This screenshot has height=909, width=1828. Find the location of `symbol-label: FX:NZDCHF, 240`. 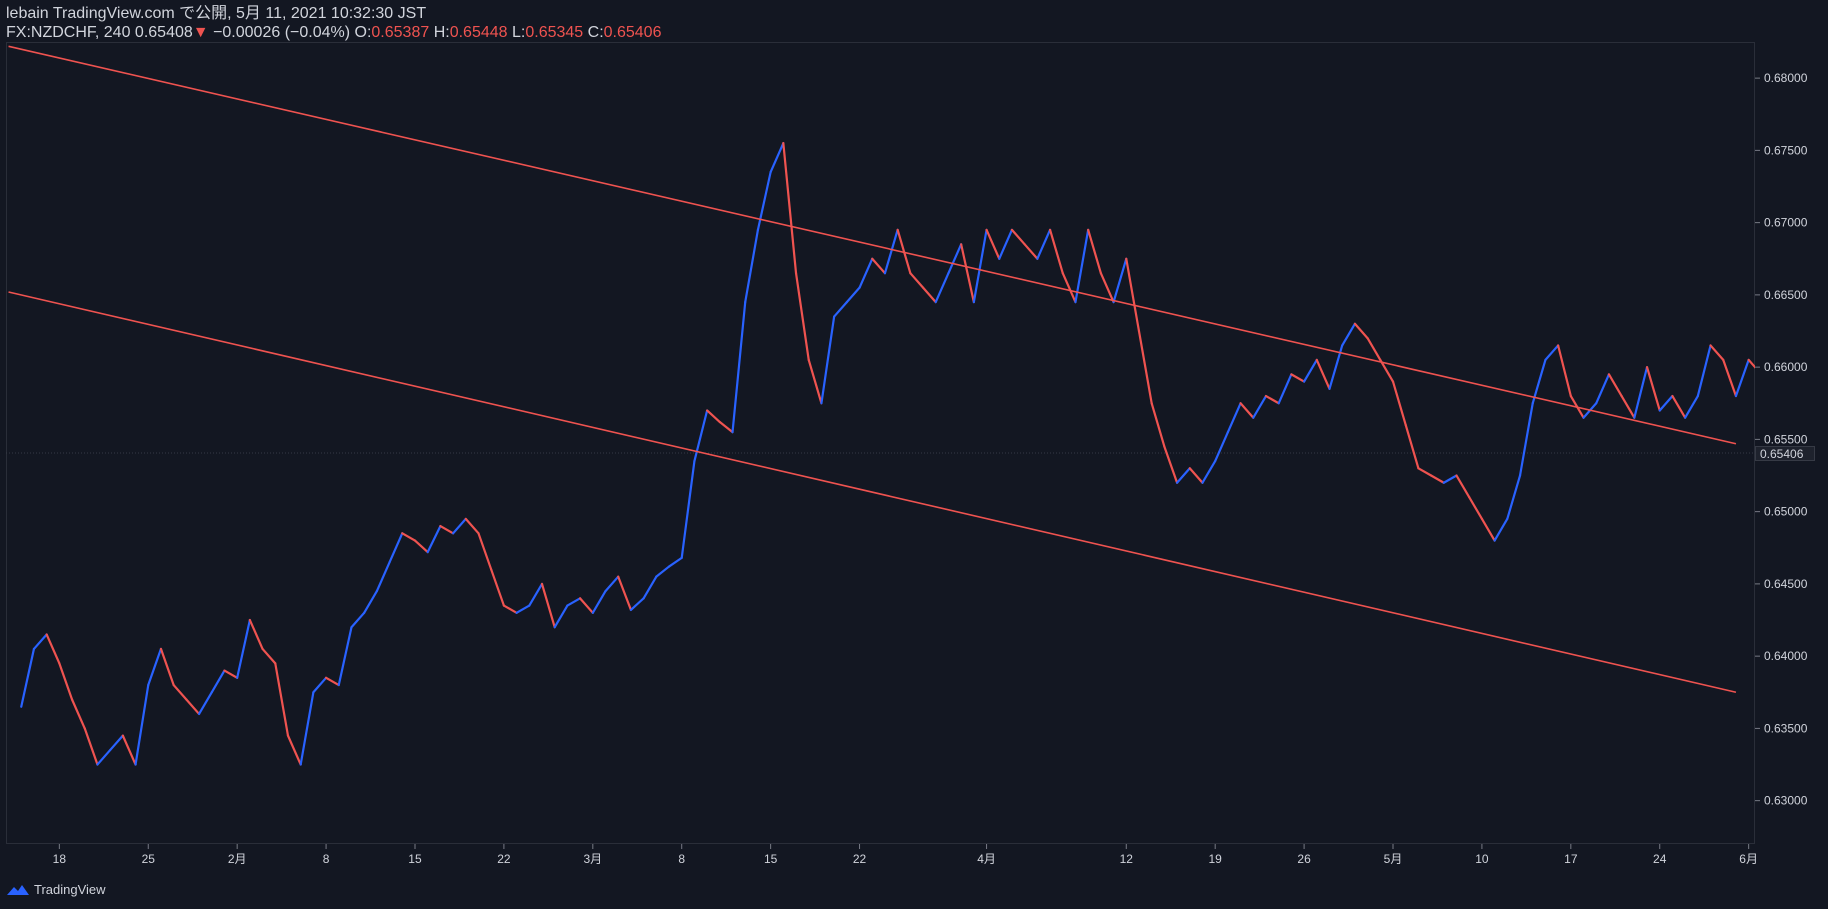

symbol-label: FX:NZDCHF, 240 is located at coordinates (68, 32).